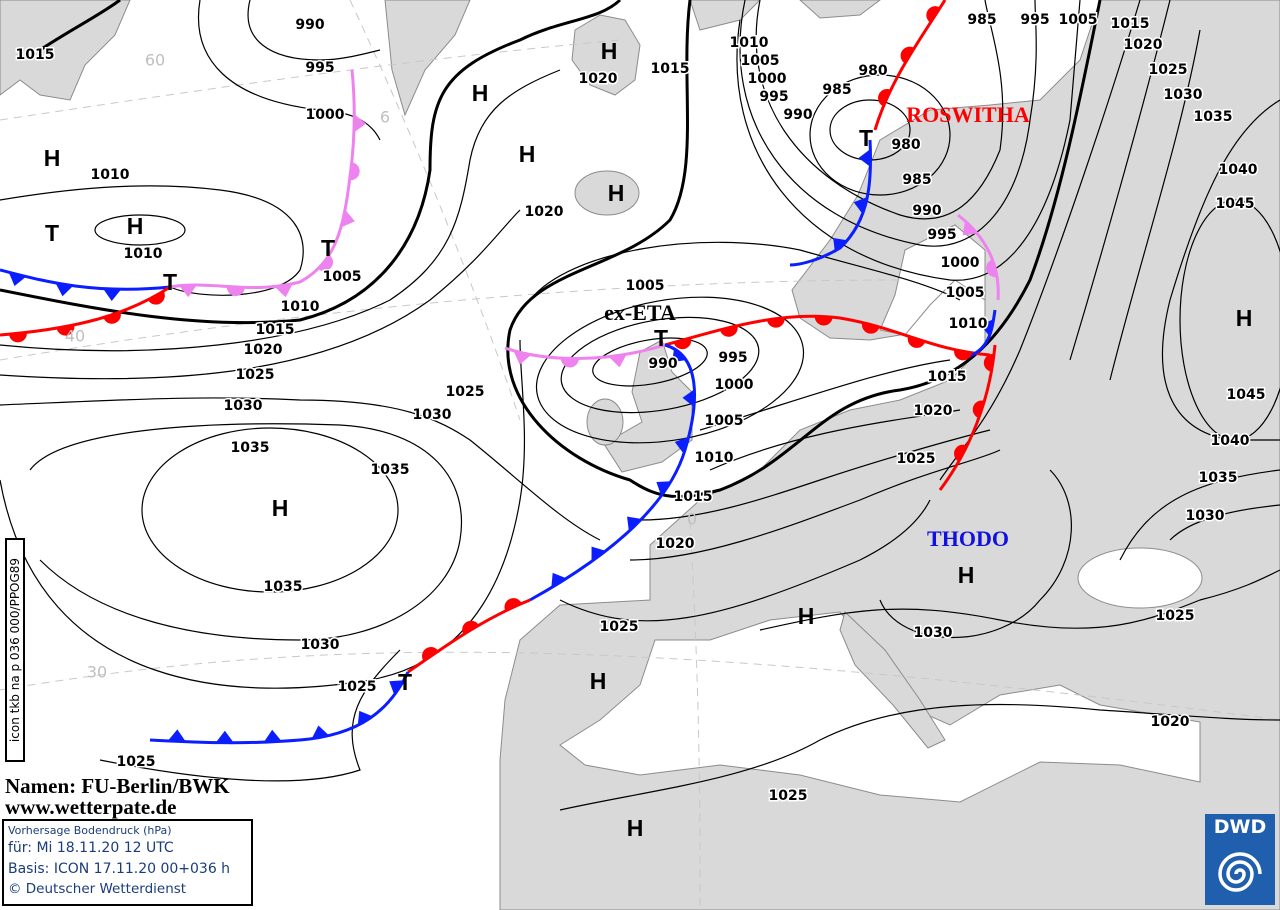 This screenshot has width=1280, height=910. What do you see at coordinates (1246, 395) in the screenshot?
I see `isobar-label: 1045` at bounding box center [1246, 395].